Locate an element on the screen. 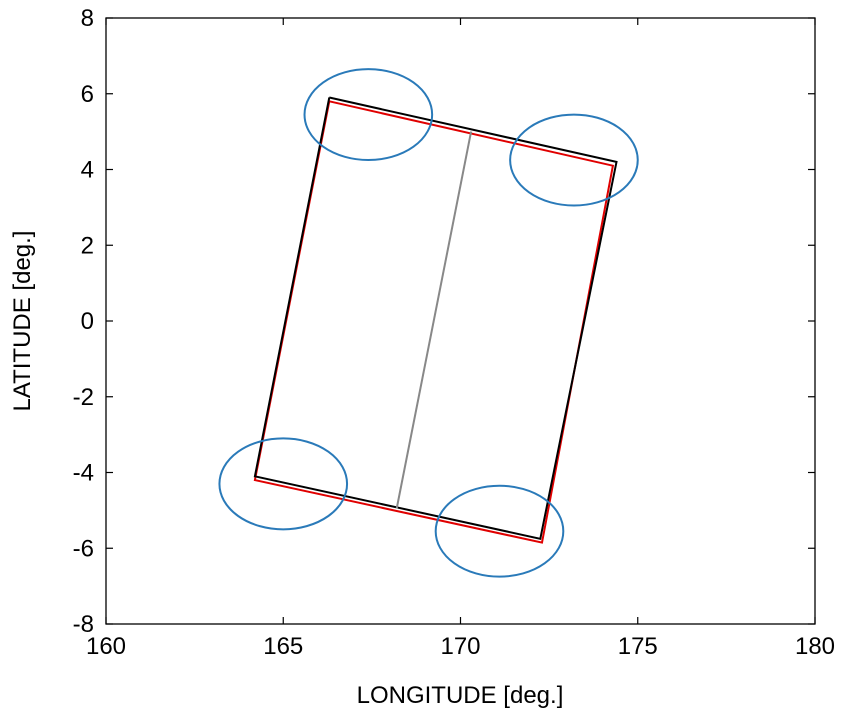 This screenshot has width=843, height=717. y-tick-label: 6 is located at coordinates (87, 94).